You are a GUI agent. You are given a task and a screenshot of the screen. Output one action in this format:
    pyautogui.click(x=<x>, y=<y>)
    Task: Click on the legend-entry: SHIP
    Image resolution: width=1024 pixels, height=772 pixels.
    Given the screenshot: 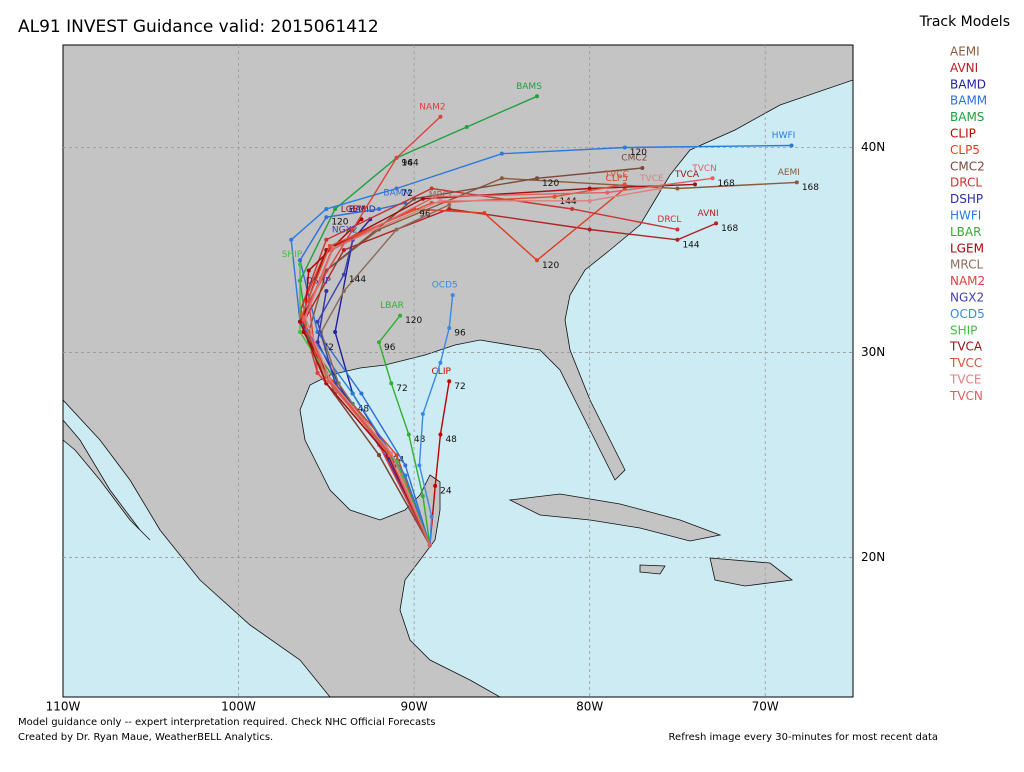 What is the action you would take?
    pyautogui.click(x=963, y=330)
    